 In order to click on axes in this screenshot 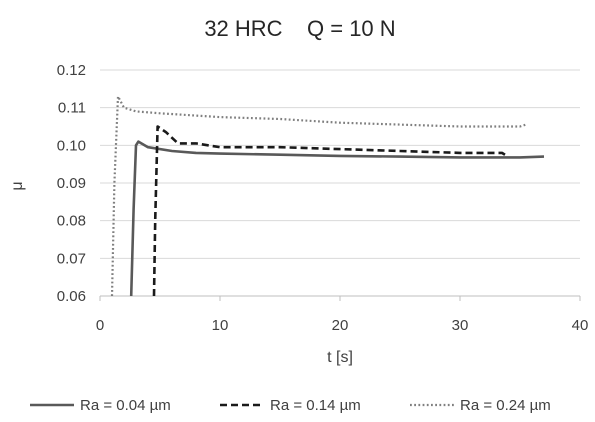, I will do `click(340, 298)`.